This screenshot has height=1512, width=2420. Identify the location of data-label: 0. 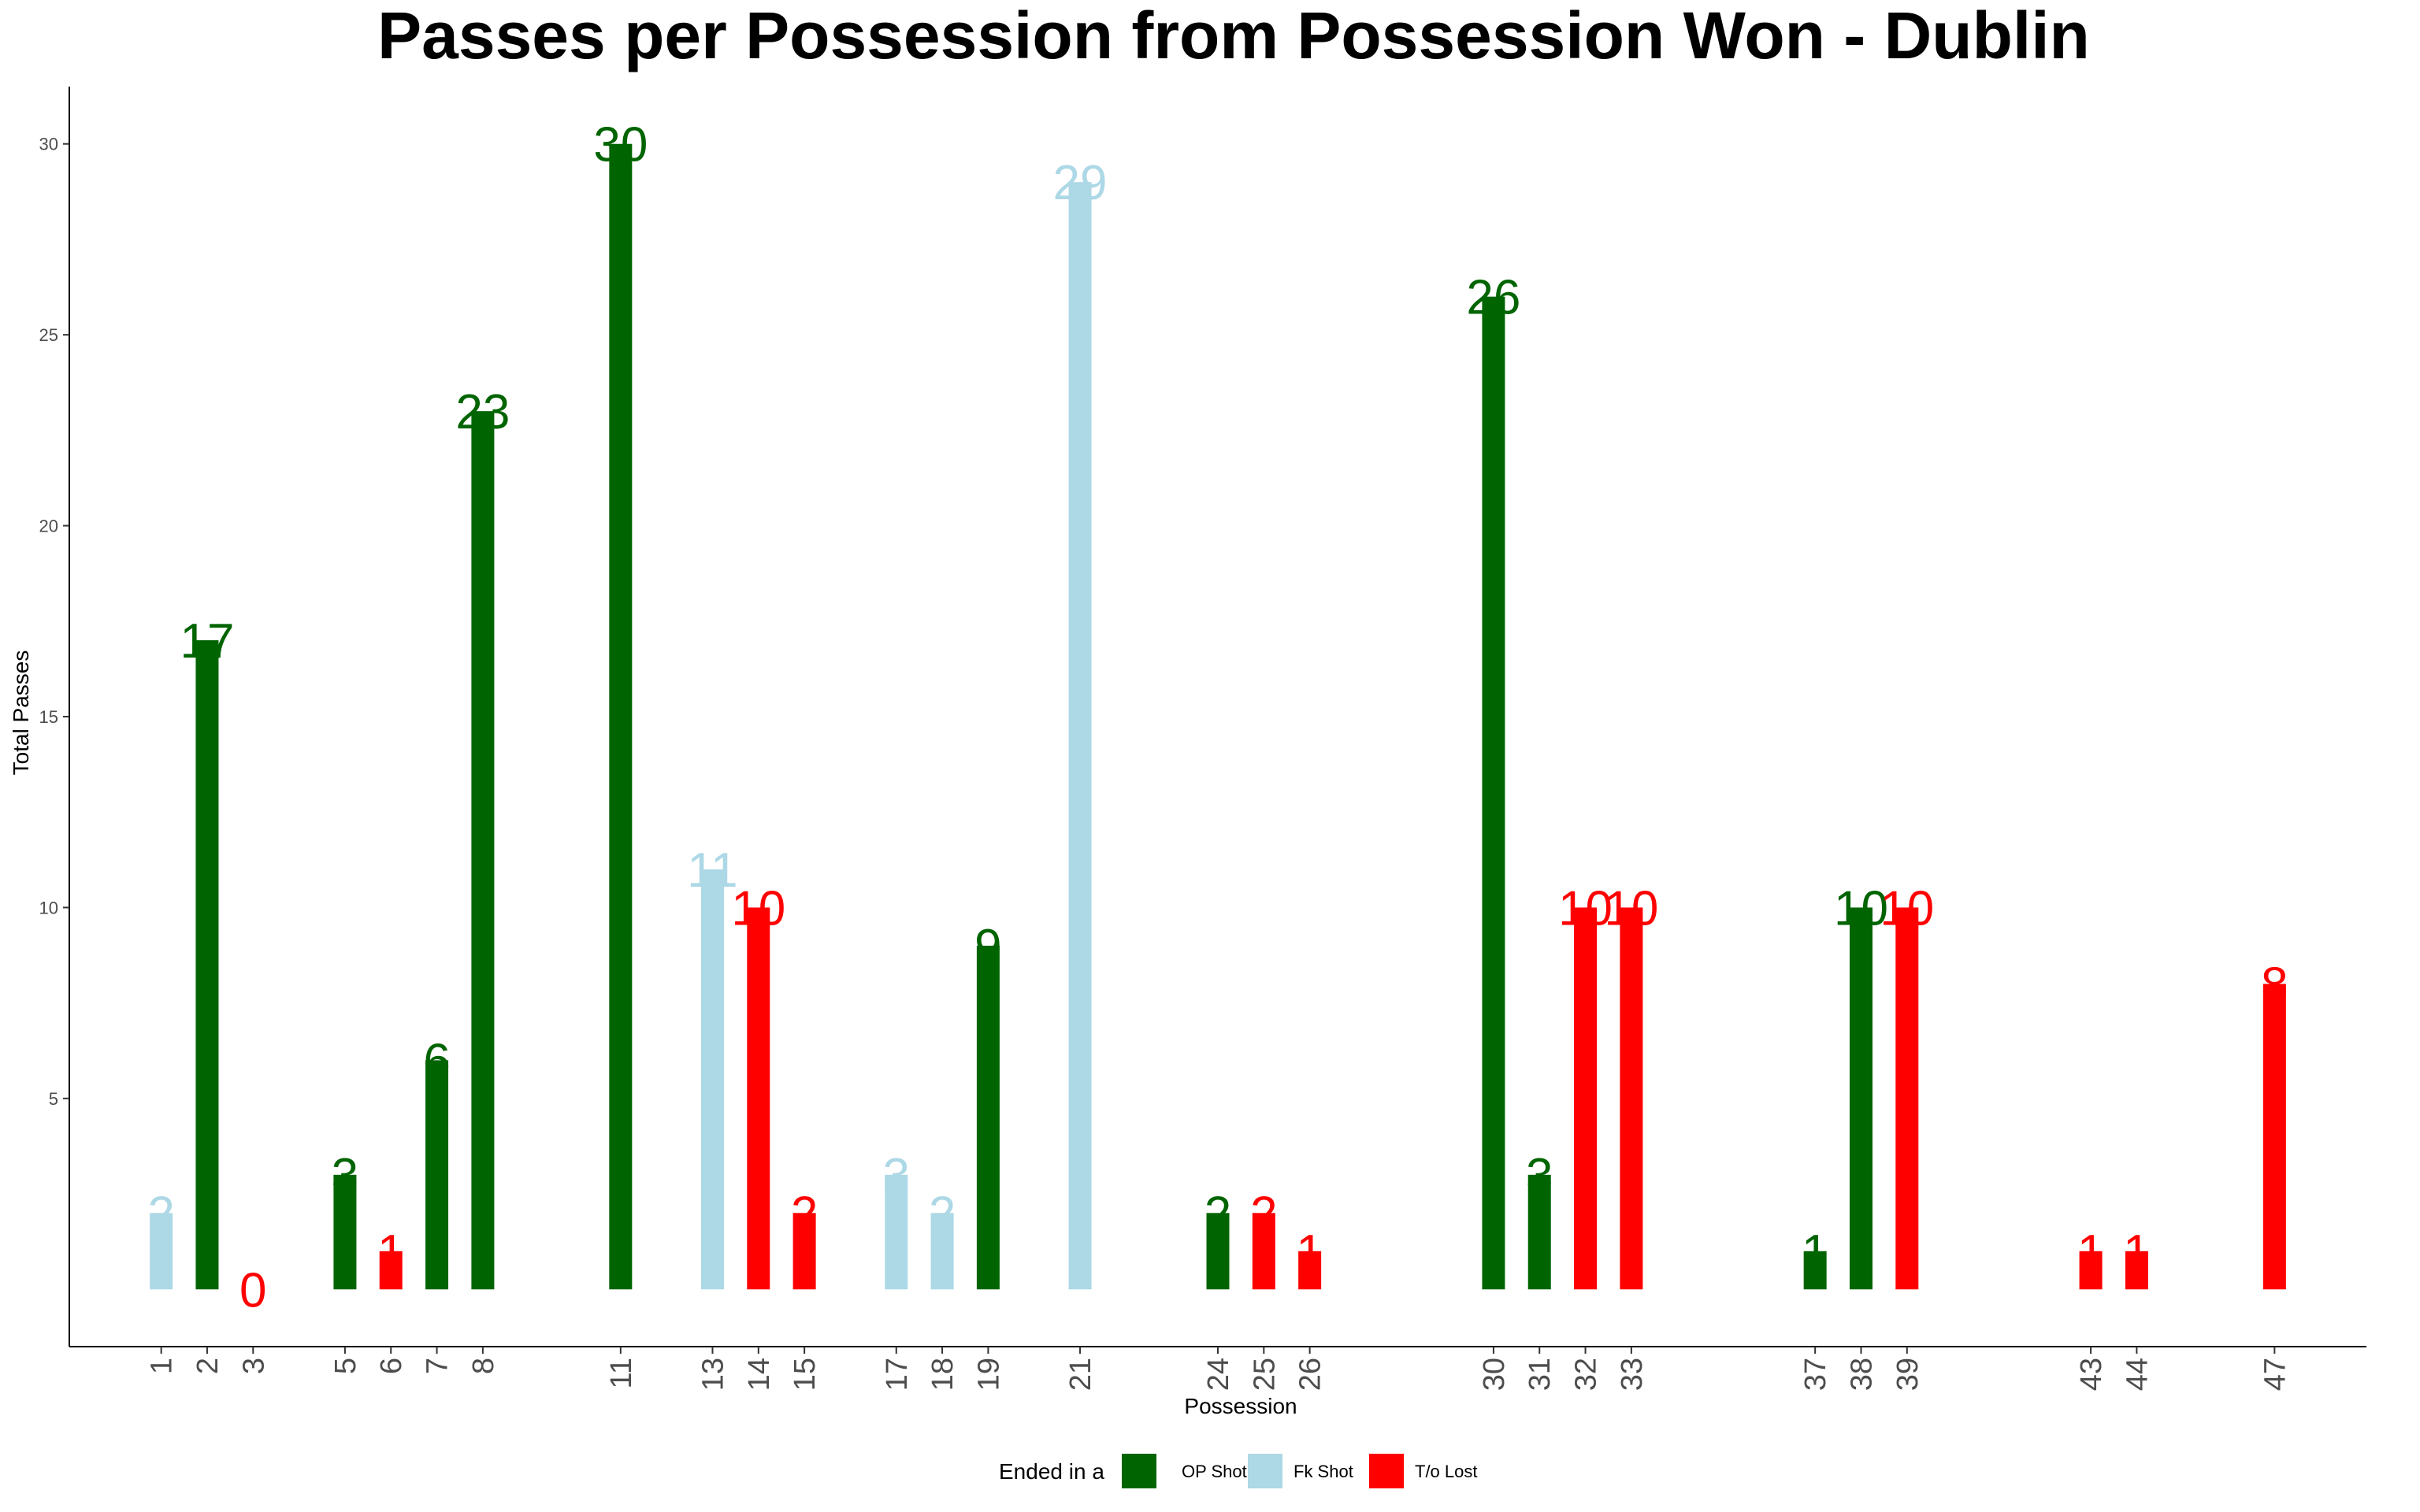
(253, 1290).